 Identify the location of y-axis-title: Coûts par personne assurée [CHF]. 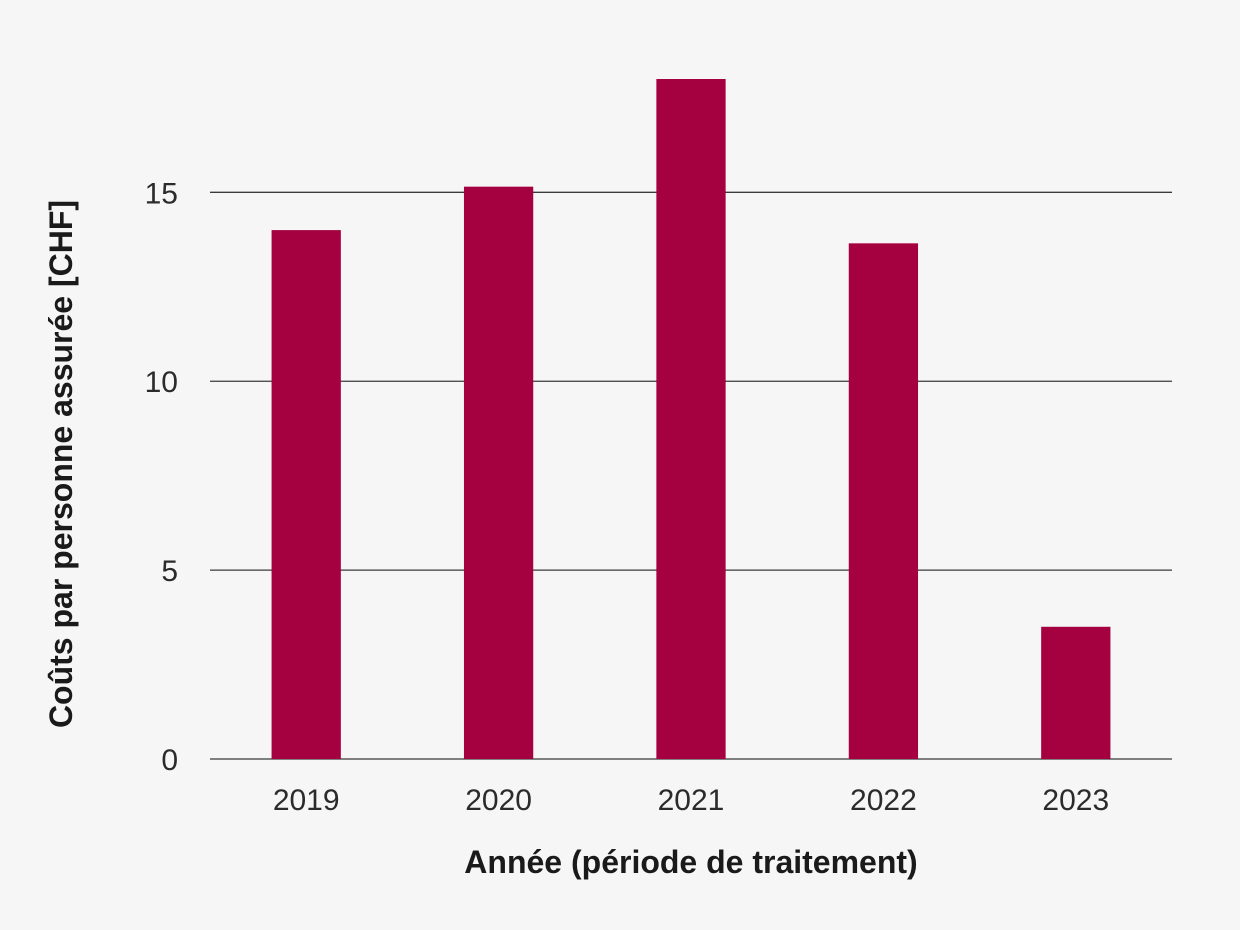
(61, 464).